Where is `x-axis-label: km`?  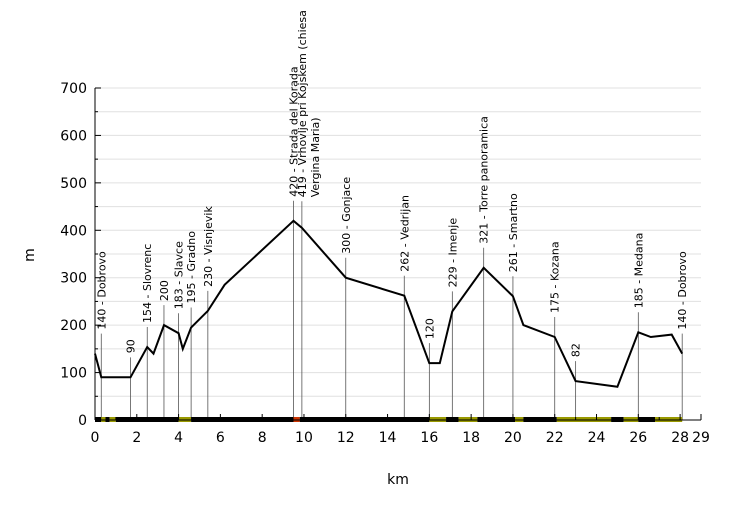
x-axis-label: km is located at coordinates (398, 480).